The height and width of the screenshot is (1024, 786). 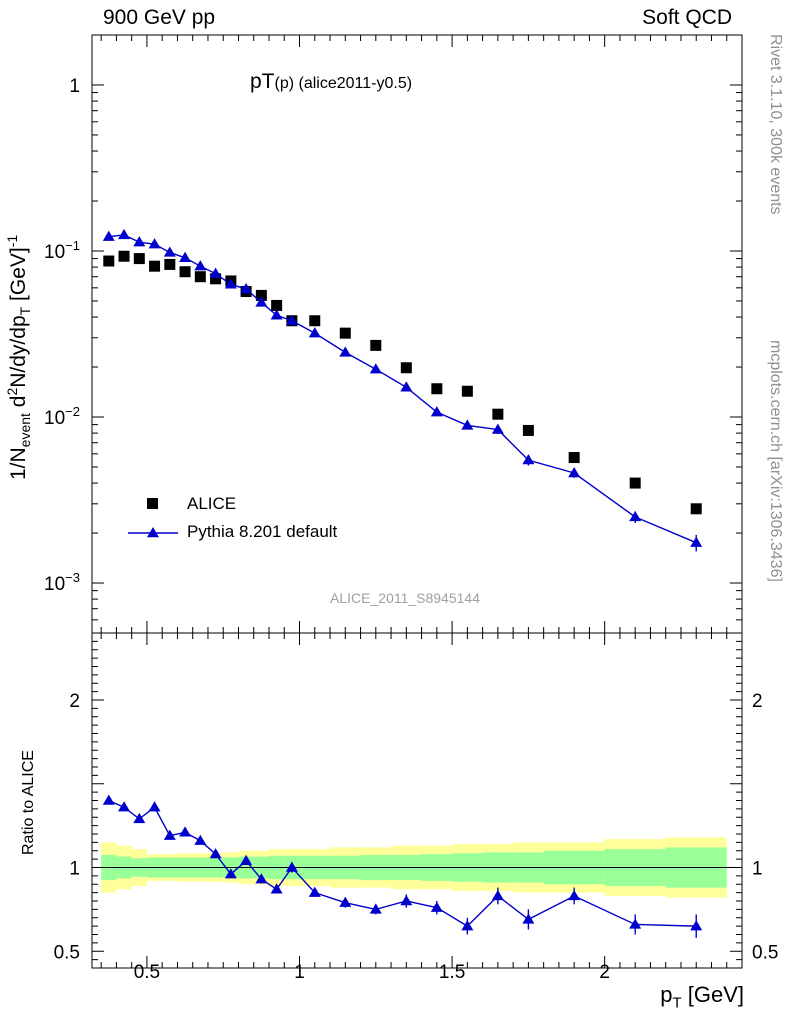 What do you see at coordinates (402, 866) in the screenshot?
I see `ratio-plot-data` at bounding box center [402, 866].